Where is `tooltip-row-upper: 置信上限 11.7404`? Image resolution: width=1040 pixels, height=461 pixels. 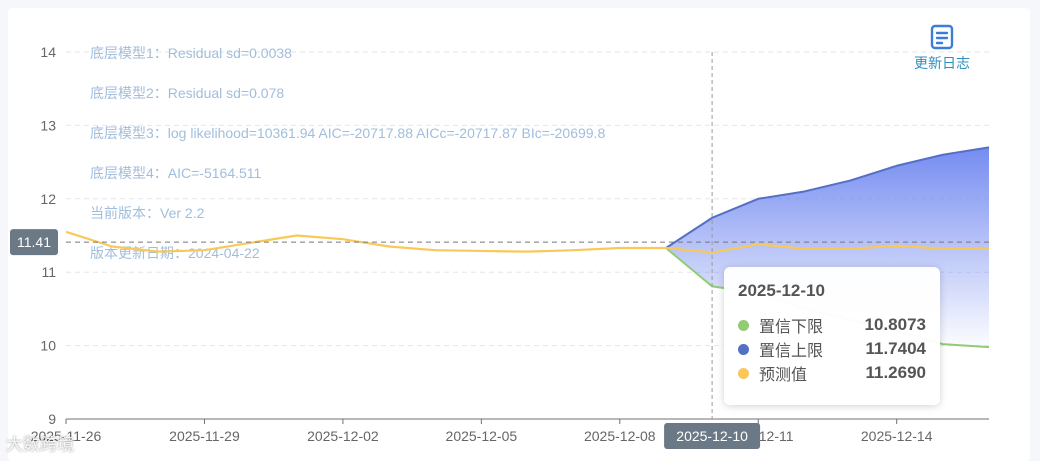 tooltip-row-upper: 置信上限 11.7404 is located at coordinates (832, 349).